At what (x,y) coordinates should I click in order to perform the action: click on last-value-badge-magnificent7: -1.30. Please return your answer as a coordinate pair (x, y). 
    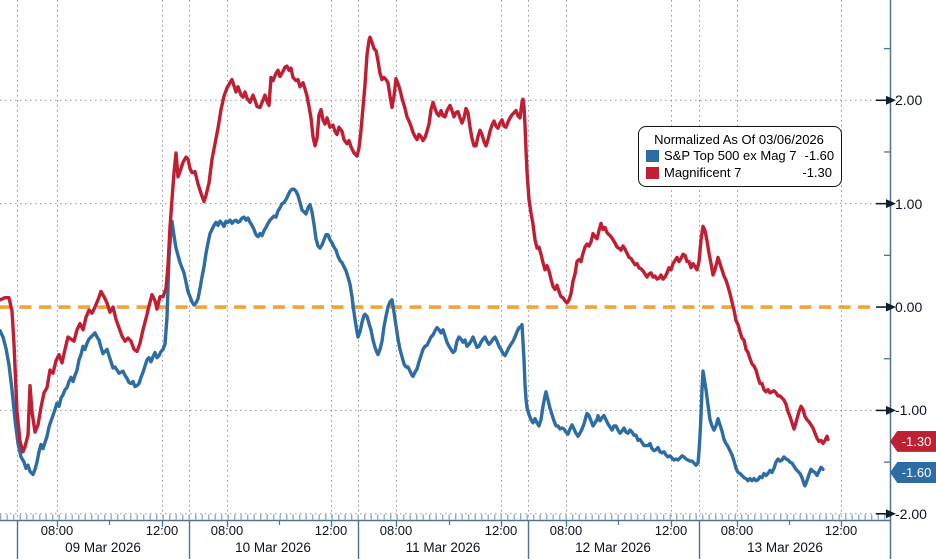
    Looking at the image, I should click on (913, 441).